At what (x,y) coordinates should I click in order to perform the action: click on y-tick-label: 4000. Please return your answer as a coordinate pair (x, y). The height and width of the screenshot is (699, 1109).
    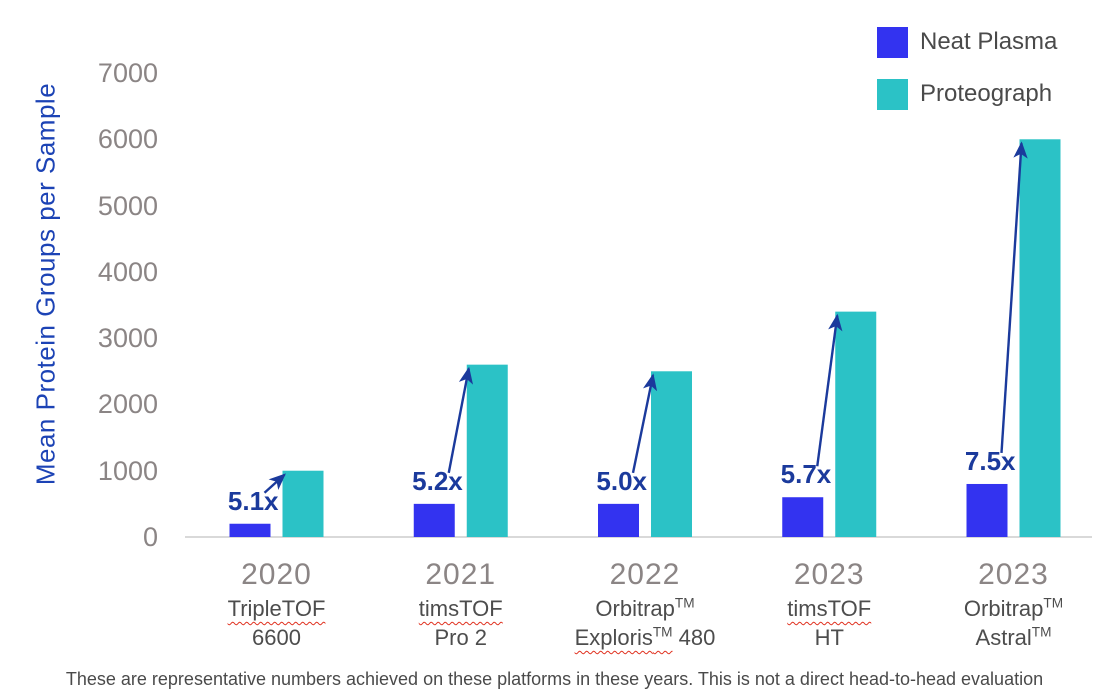
    Looking at the image, I should click on (127, 271).